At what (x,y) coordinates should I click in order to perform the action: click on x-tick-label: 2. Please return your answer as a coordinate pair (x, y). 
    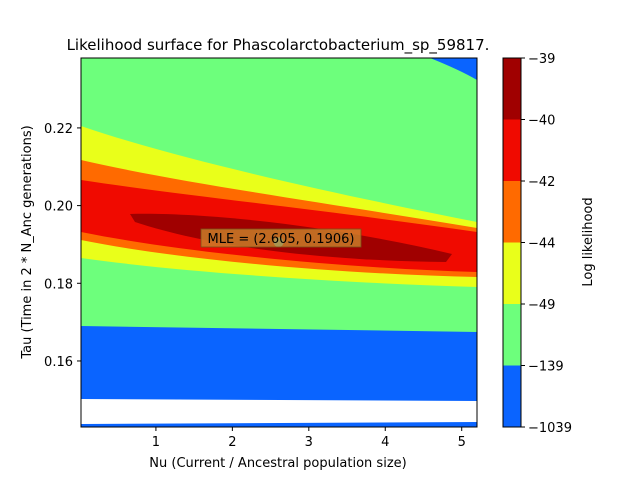
    Looking at the image, I should click on (232, 442).